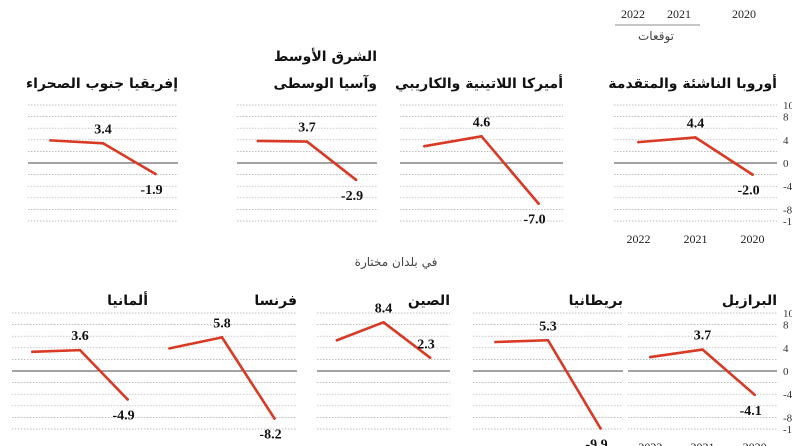 Image resolution: width=792 pixels, height=446 pixels. I want to click on data-label-2020: -4.1, so click(751, 411).